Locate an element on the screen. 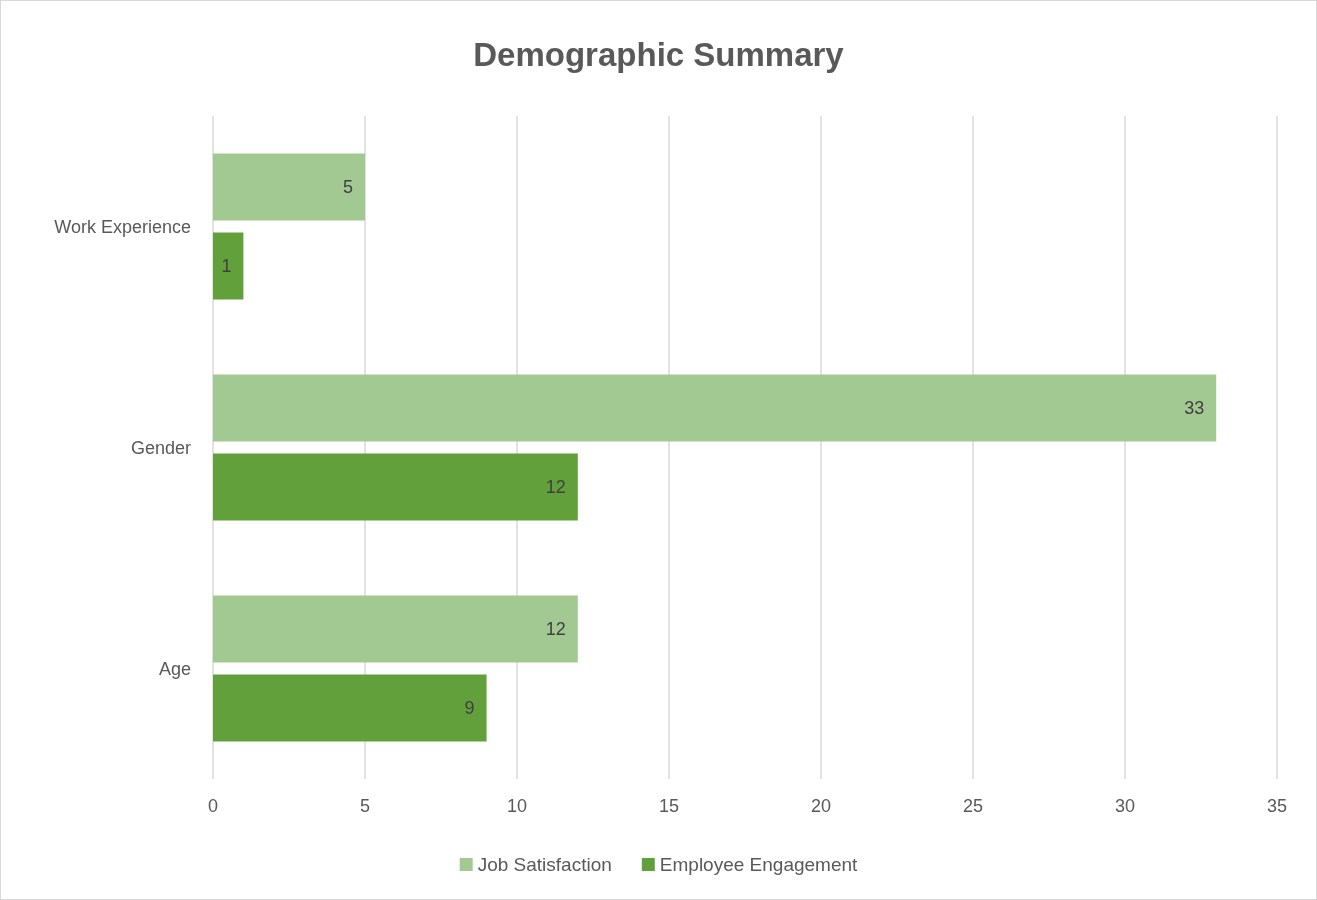 The height and width of the screenshot is (900, 1317). x-tick-label: 15 is located at coordinates (669, 806).